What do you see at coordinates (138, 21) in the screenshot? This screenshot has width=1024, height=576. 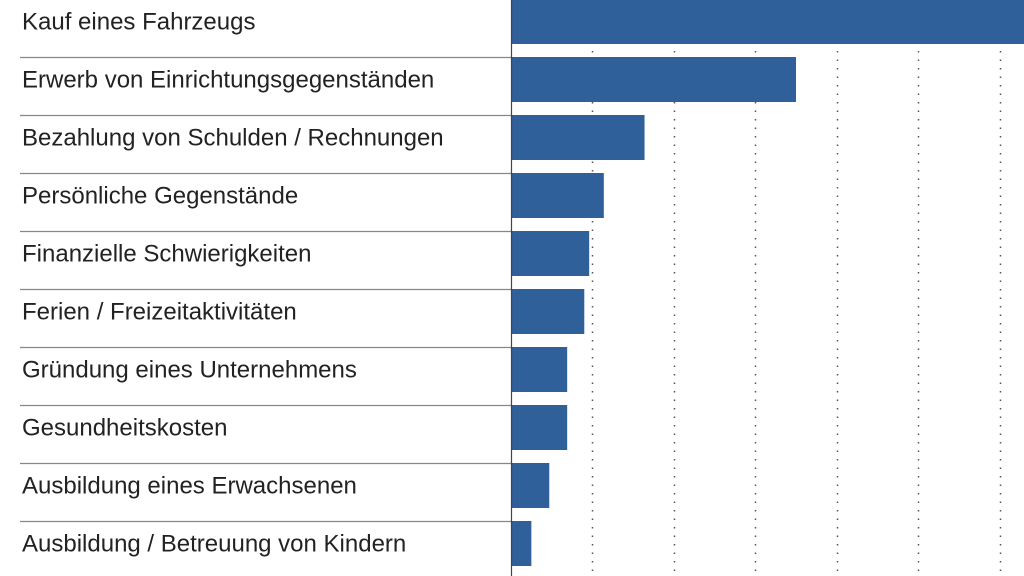 I see `category-label: Kauf eines Fahrzeugs` at bounding box center [138, 21].